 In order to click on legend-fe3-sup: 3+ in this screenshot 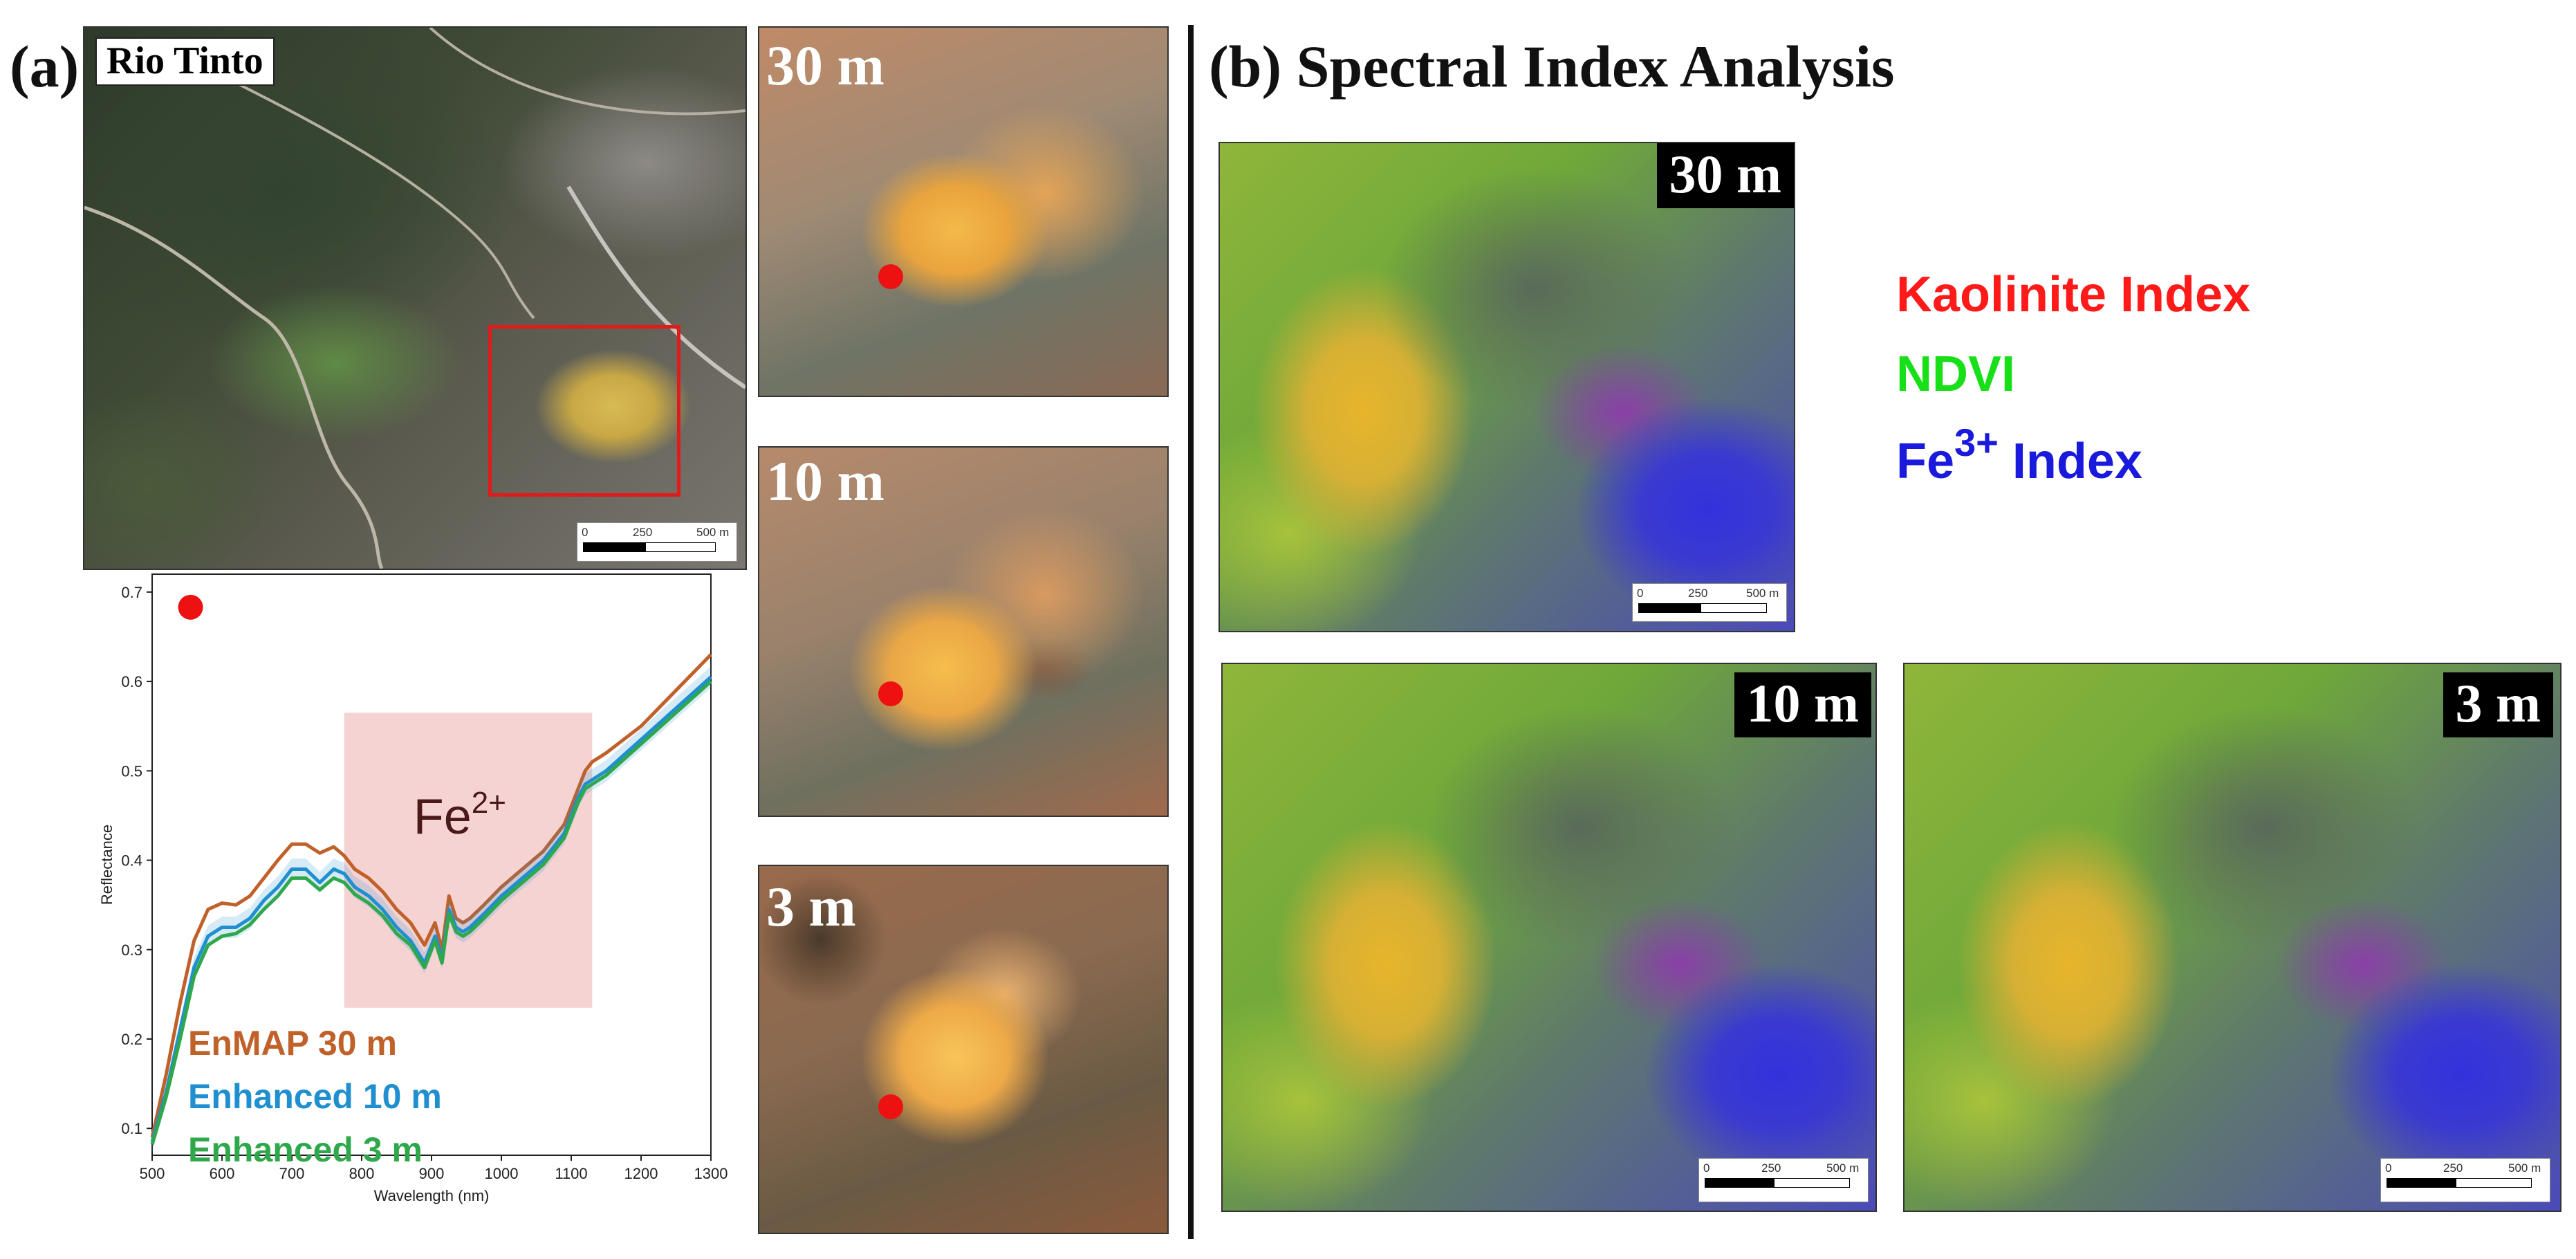, I will do `click(1977, 442)`.